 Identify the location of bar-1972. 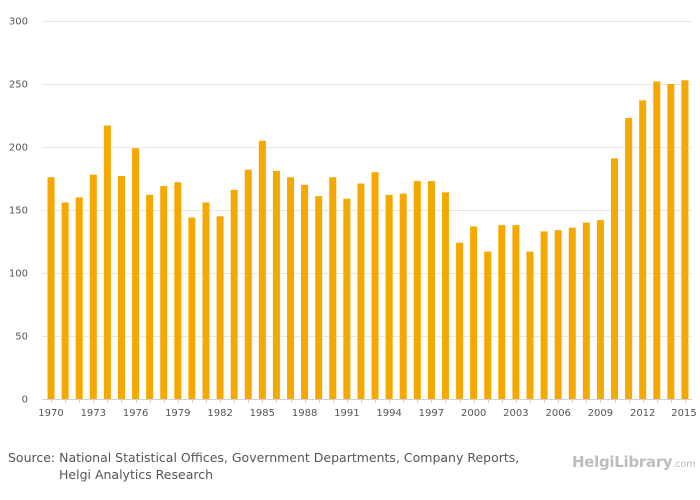
(79, 298).